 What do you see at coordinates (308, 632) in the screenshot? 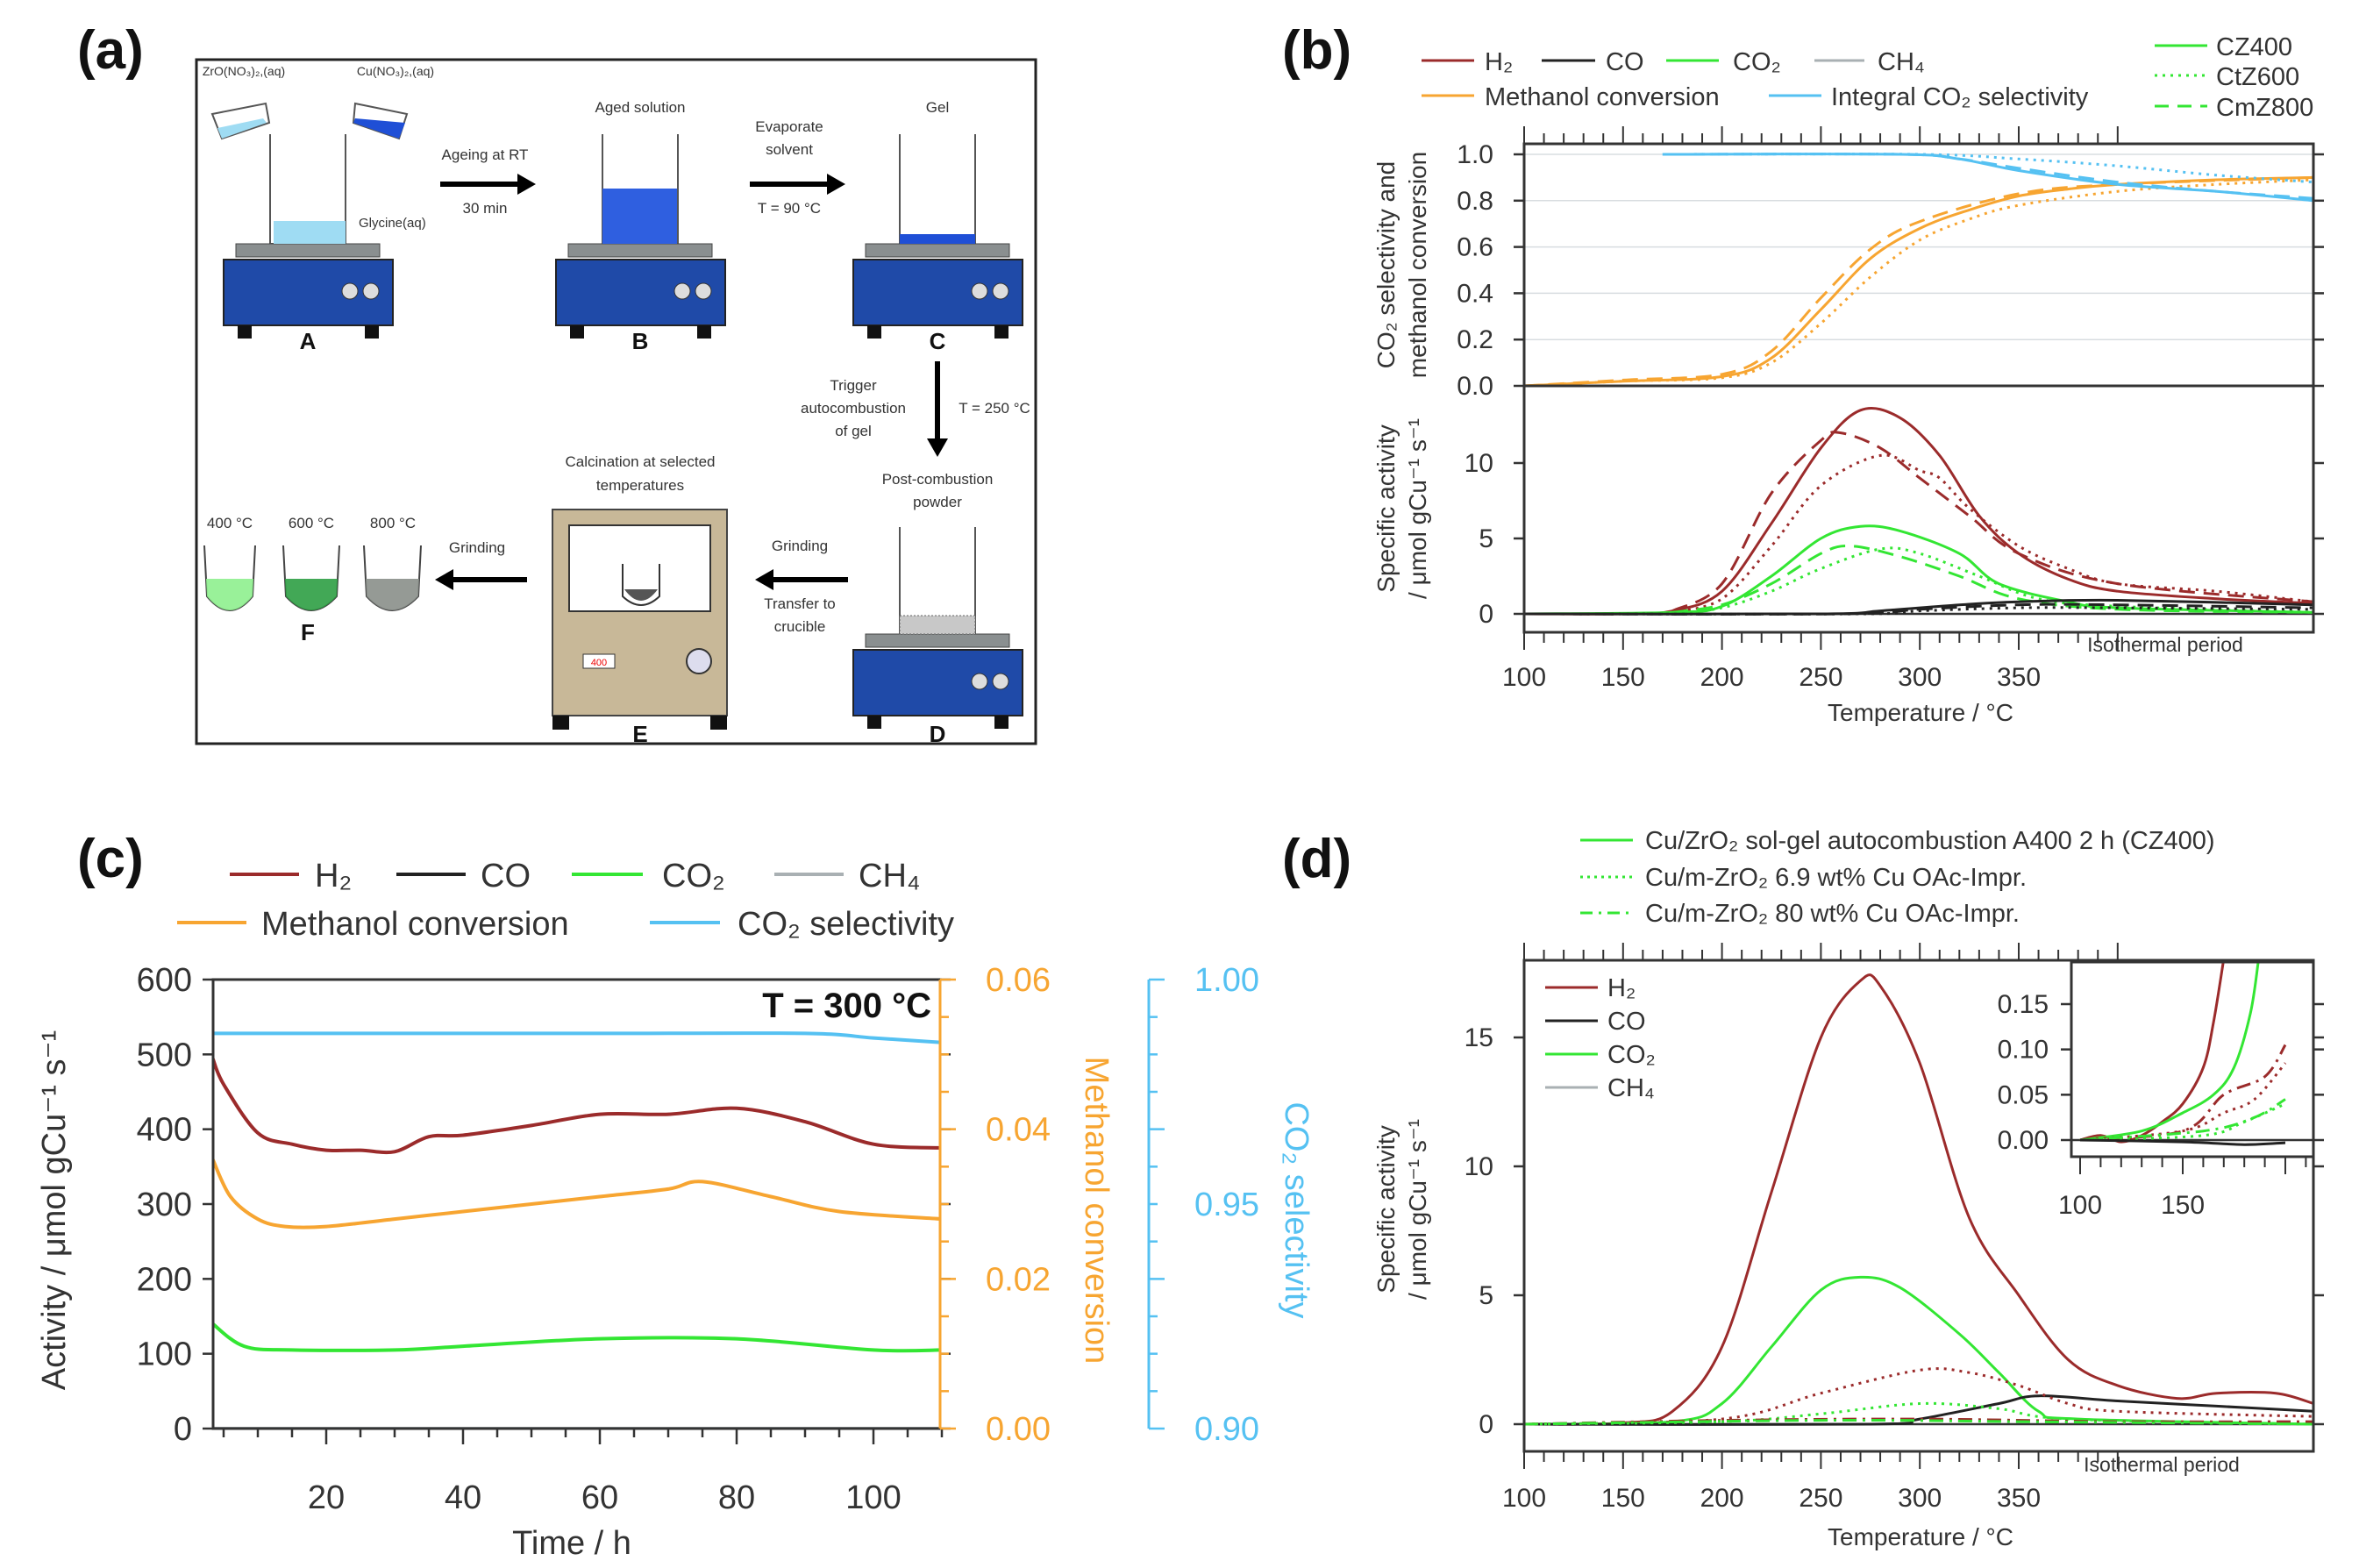
I see `step-label-f: F` at bounding box center [308, 632].